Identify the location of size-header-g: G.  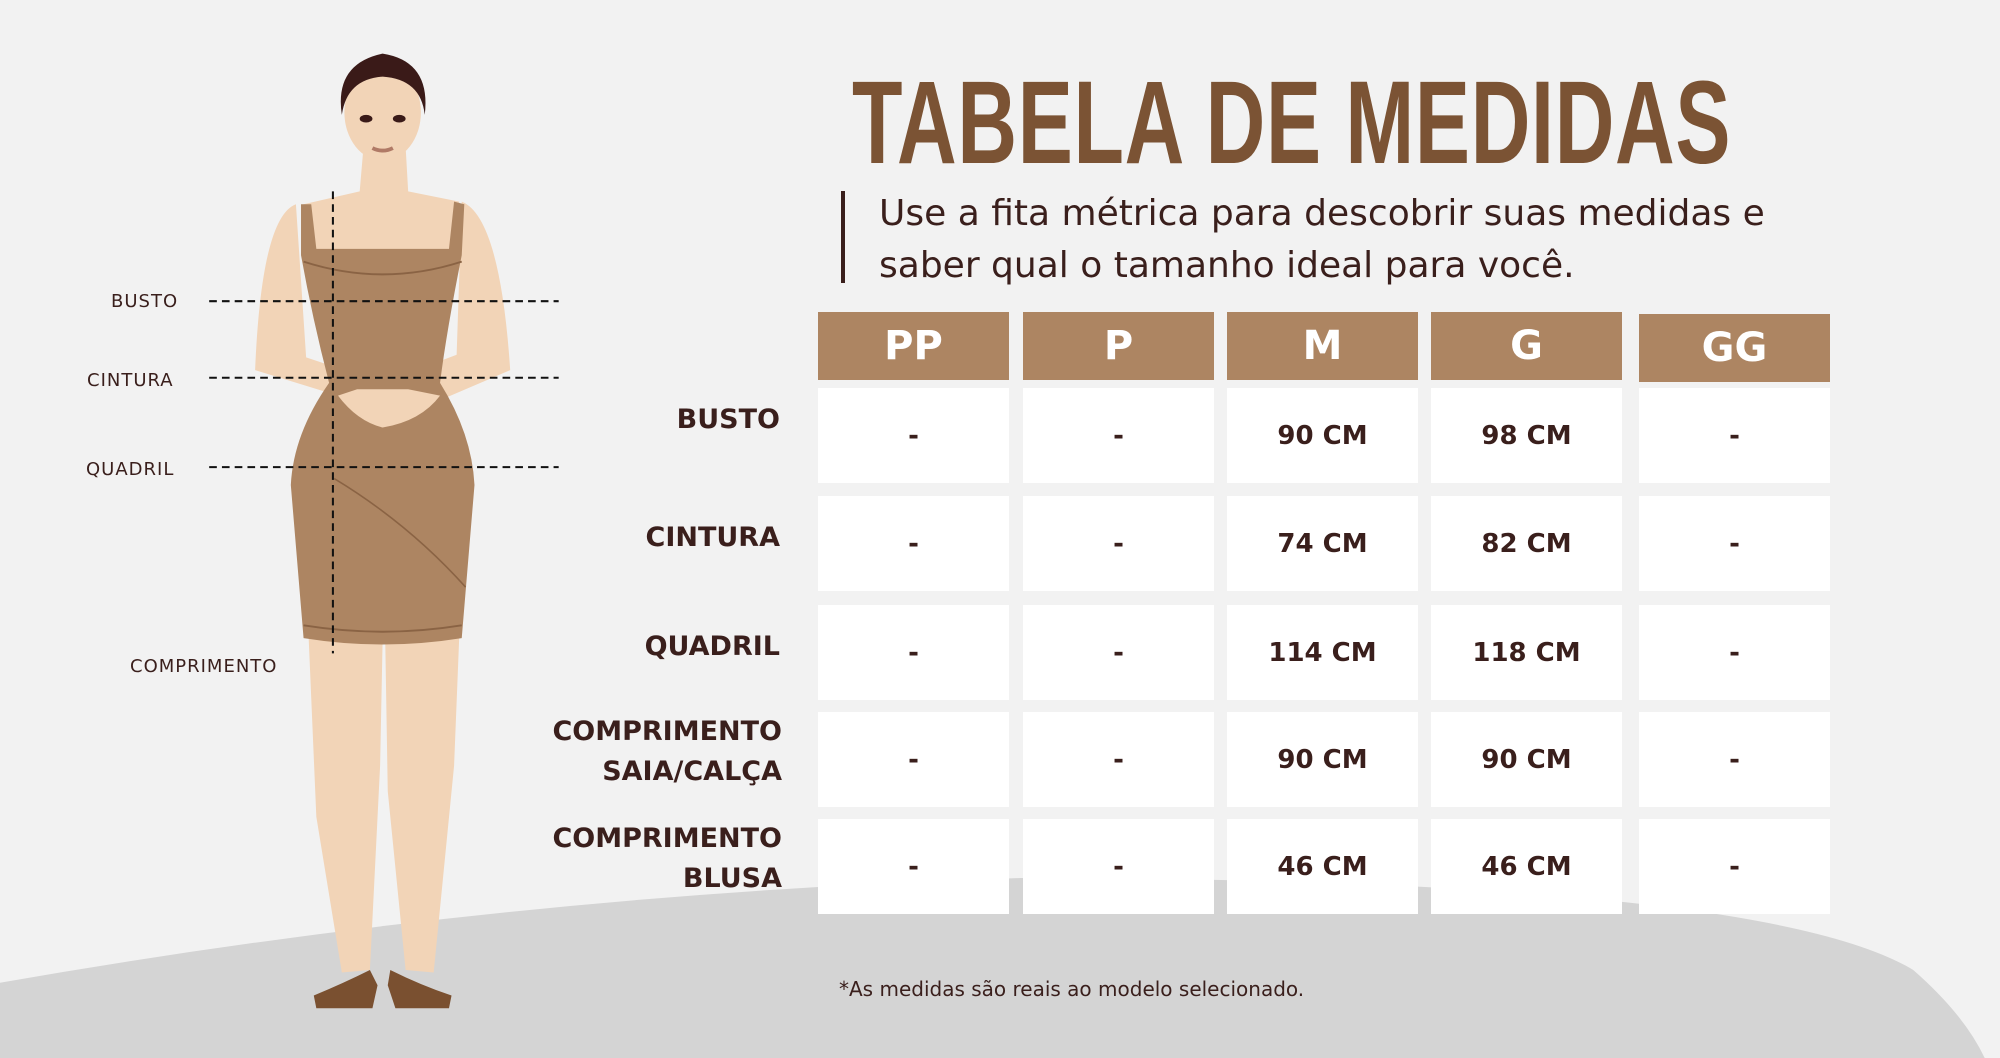
(1526, 346).